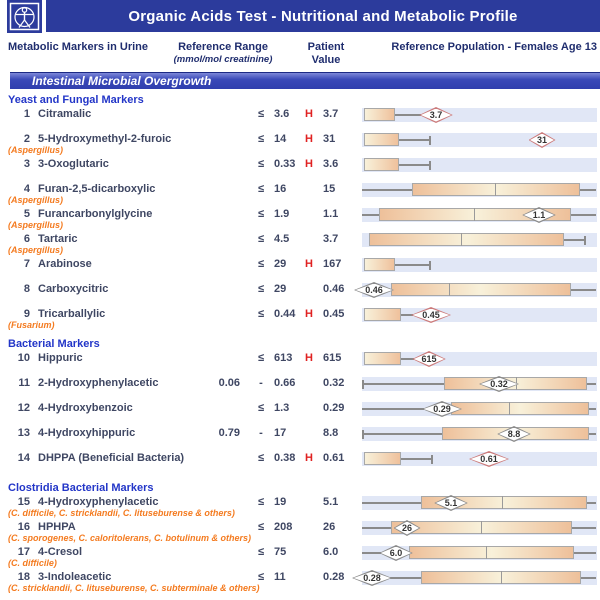 This screenshot has width=600, height=600. I want to click on marker-number: 7, so click(26, 264).